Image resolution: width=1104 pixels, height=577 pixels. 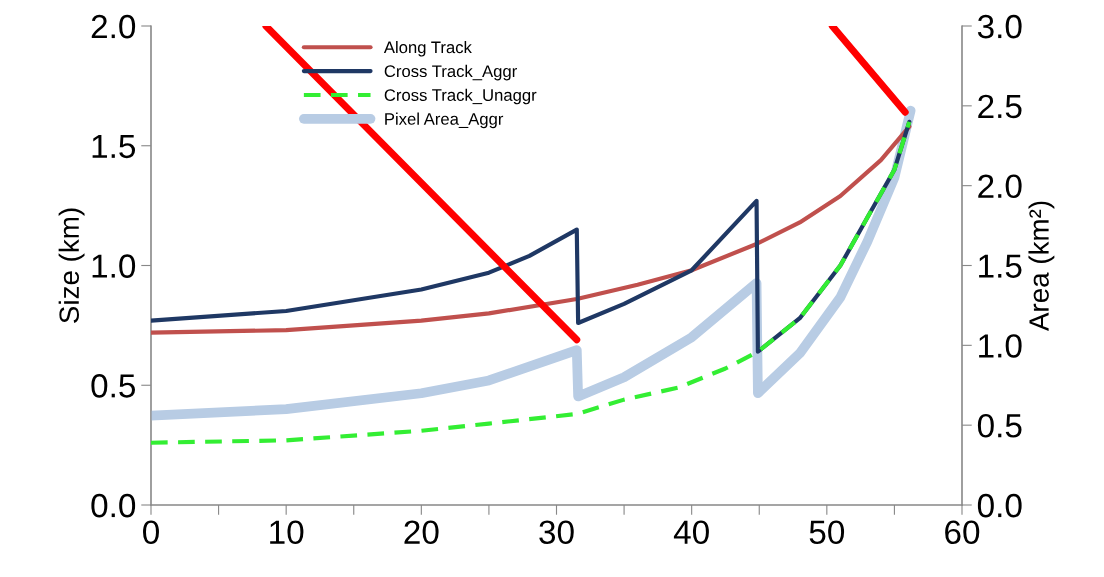 I want to click on y2-tick-label: 0.5, so click(x=999, y=425).